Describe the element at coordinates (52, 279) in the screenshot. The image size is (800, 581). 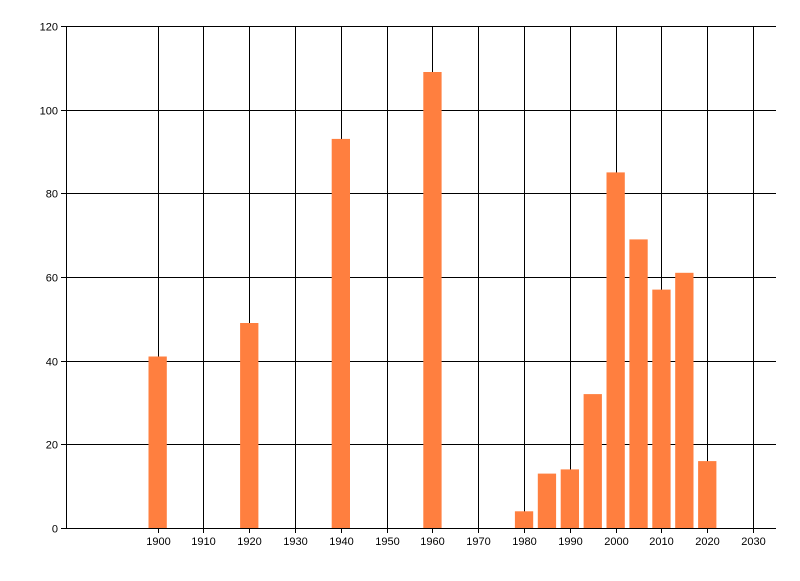
I see `y-tick-label: 60` at that location.